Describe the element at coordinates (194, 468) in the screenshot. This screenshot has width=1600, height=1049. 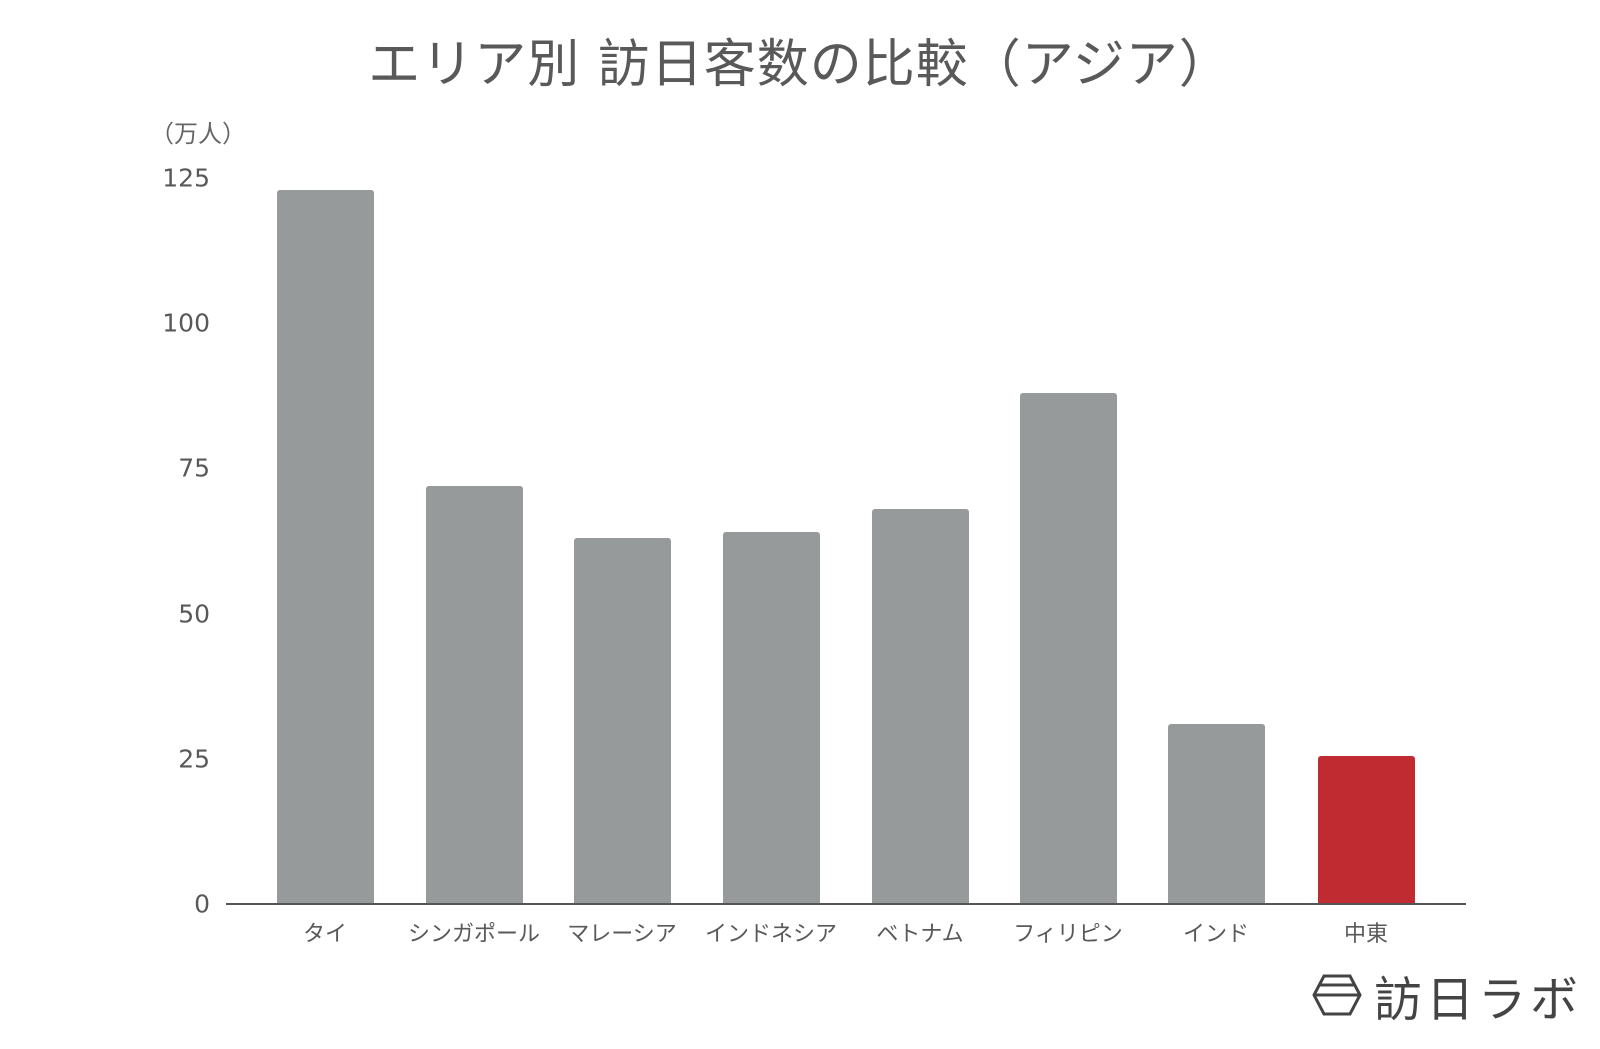
I see `y-tick-label: 75` at that location.